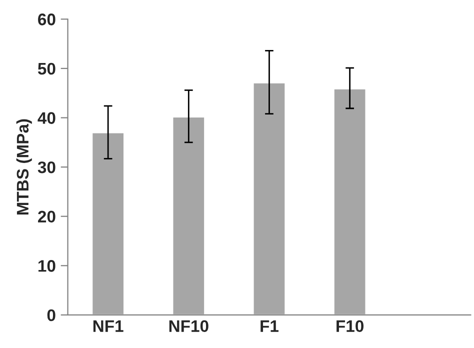  Describe the element at coordinates (269, 326) in the screenshot. I see `x-tick-label: F1` at that location.